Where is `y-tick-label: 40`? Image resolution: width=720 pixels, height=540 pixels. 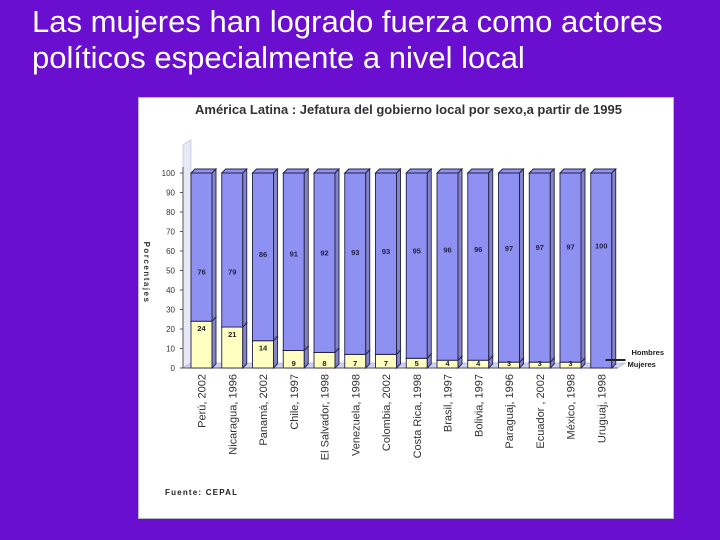
y-tick-label: 40 is located at coordinates (170, 290).